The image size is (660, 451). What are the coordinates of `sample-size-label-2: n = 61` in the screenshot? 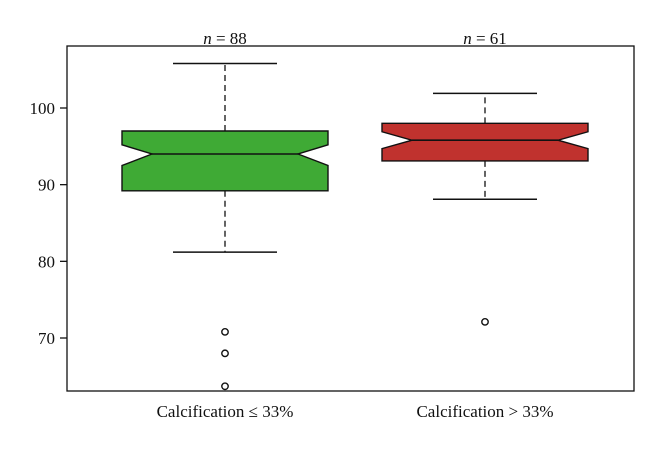 It's located at (485, 38).